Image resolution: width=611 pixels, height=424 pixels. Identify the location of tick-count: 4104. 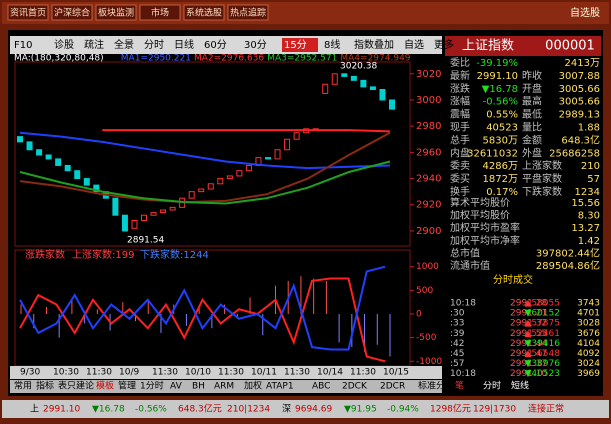
(588, 344).